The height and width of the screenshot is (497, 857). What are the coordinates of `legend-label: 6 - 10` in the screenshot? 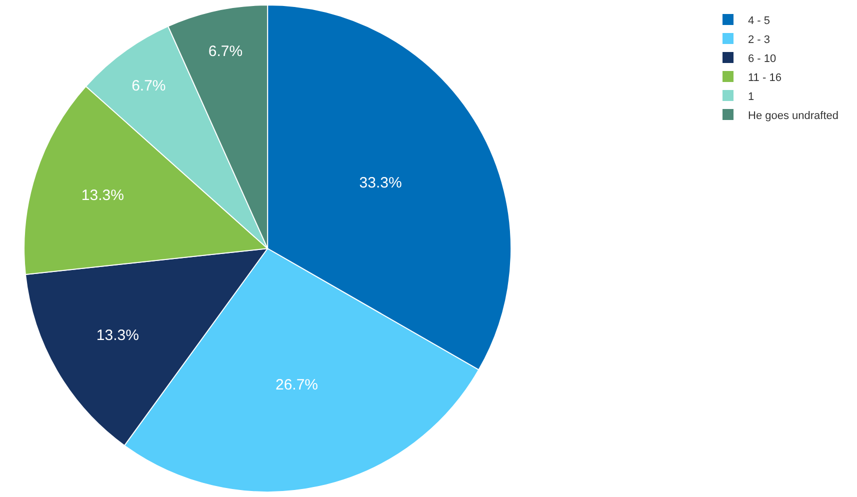 It's located at (762, 58).